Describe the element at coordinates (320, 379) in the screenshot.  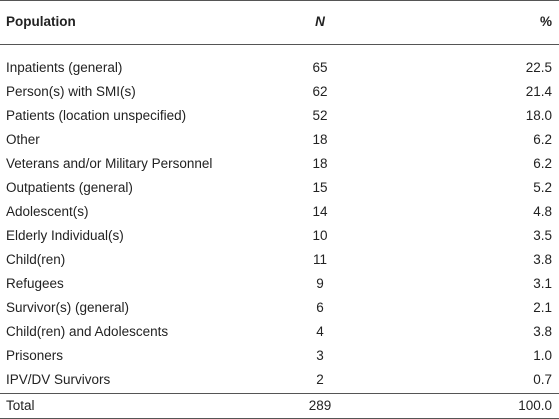
I see `table-cell: 2` at that location.